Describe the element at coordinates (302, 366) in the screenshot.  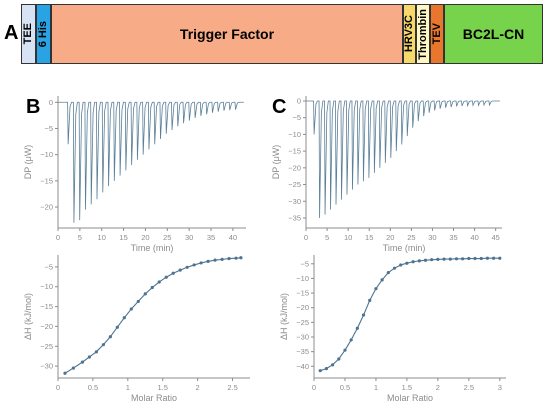
I see `y-tick-label: −40` at that location.